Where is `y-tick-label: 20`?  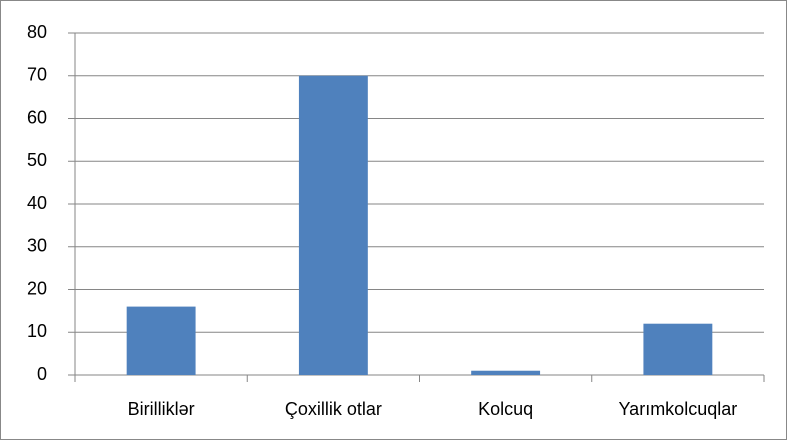
y-tick-label: 20 is located at coordinates (37, 288).